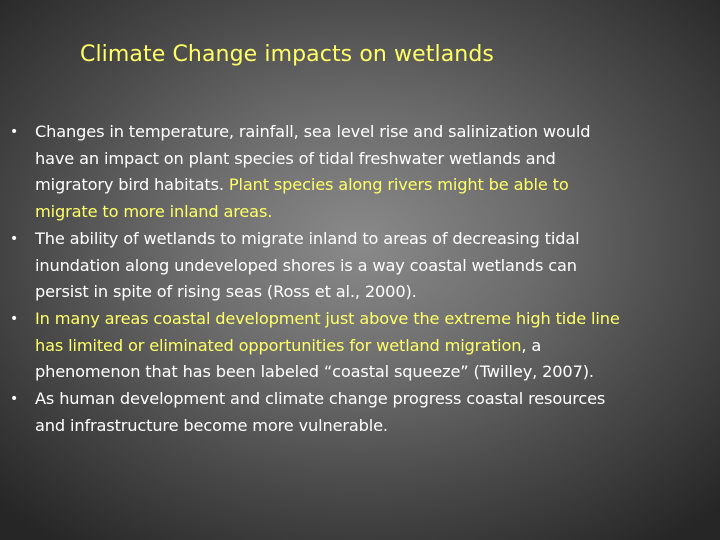 The width and height of the screenshot is (720, 540). What do you see at coordinates (154, 212) in the screenshot?
I see `highlighted-text: migrate to more inland areas.` at bounding box center [154, 212].